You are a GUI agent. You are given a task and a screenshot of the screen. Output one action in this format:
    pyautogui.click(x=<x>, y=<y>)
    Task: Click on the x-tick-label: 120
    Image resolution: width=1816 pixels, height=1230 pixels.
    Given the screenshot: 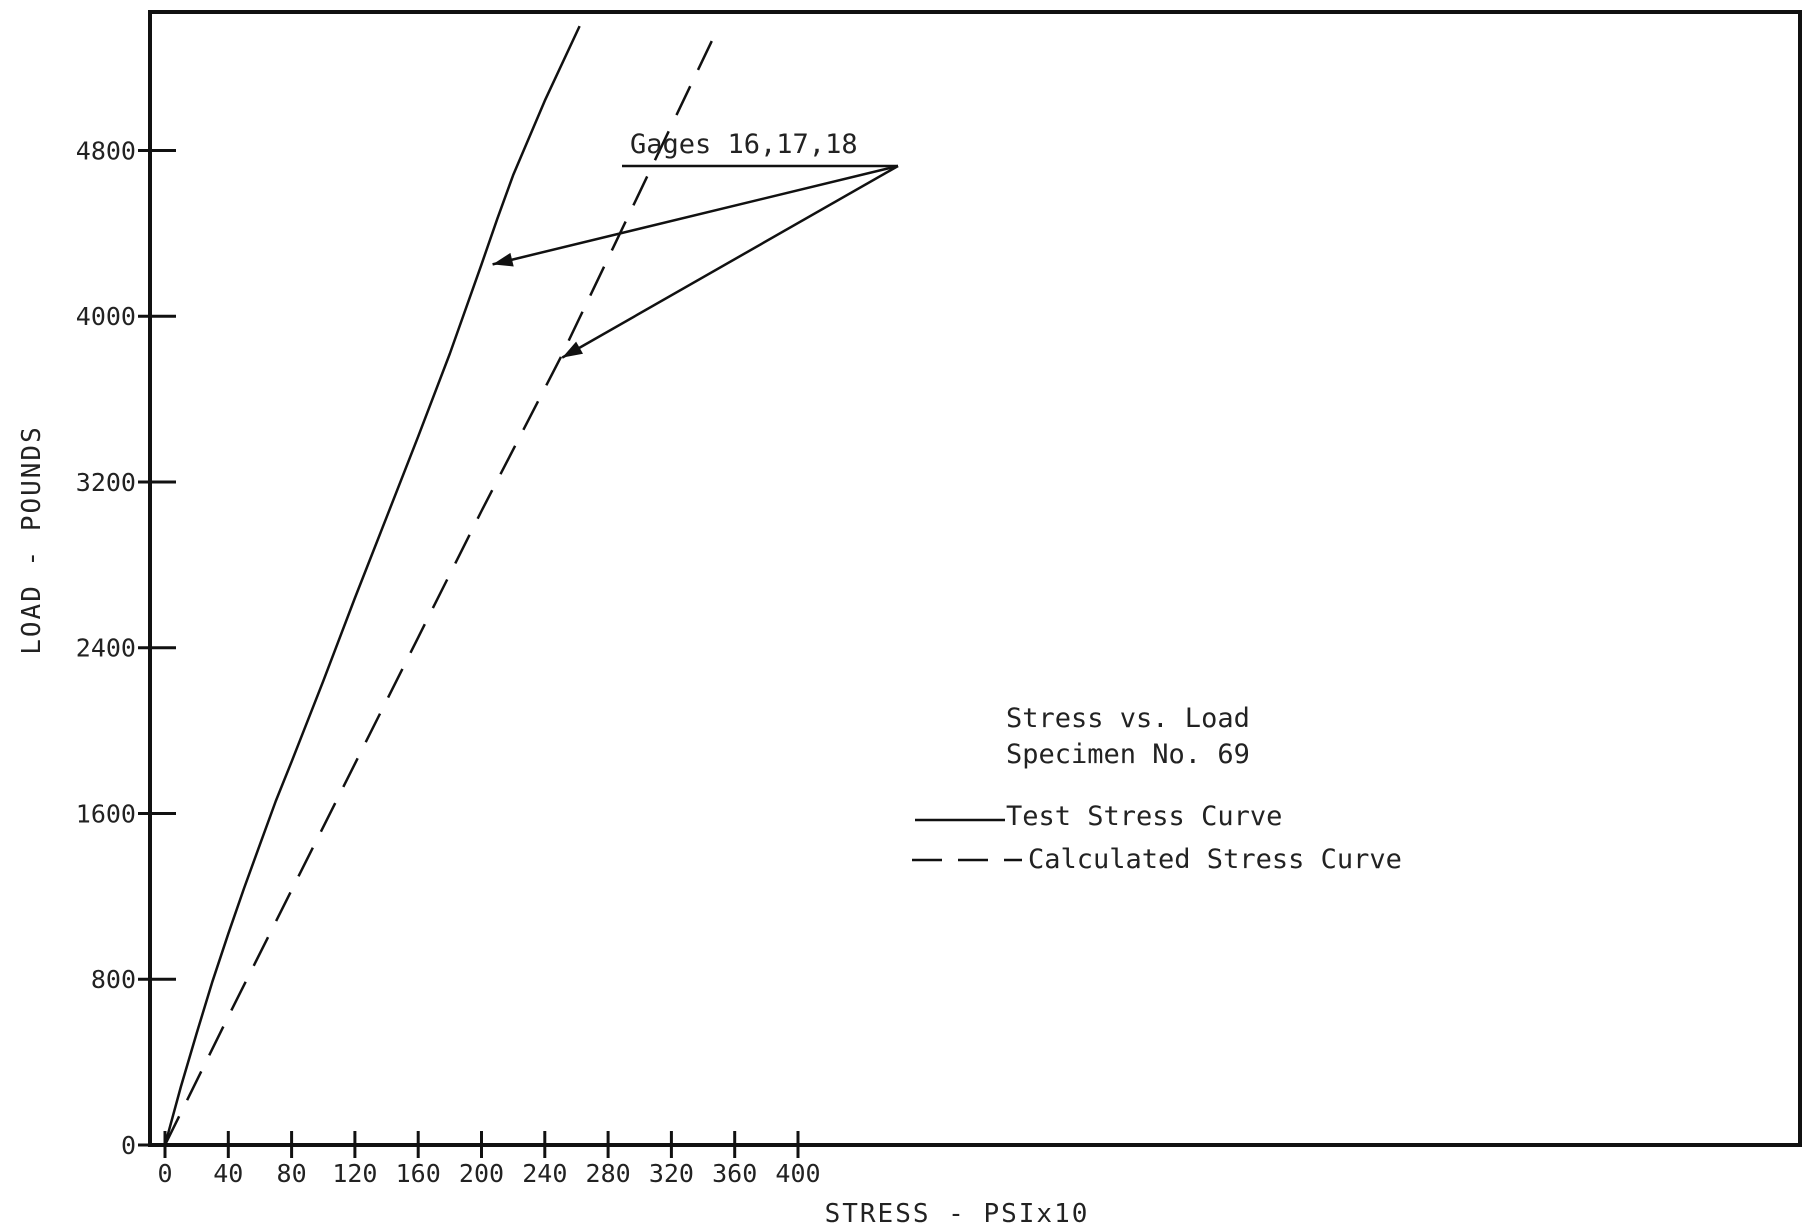 What is the action you would take?
    pyautogui.click(x=354, y=1173)
    